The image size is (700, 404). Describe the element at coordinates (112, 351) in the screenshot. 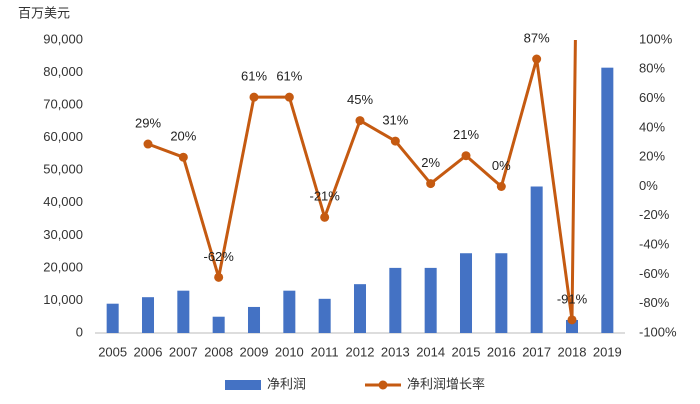

I see `x-tick-label: 2005` at that location.